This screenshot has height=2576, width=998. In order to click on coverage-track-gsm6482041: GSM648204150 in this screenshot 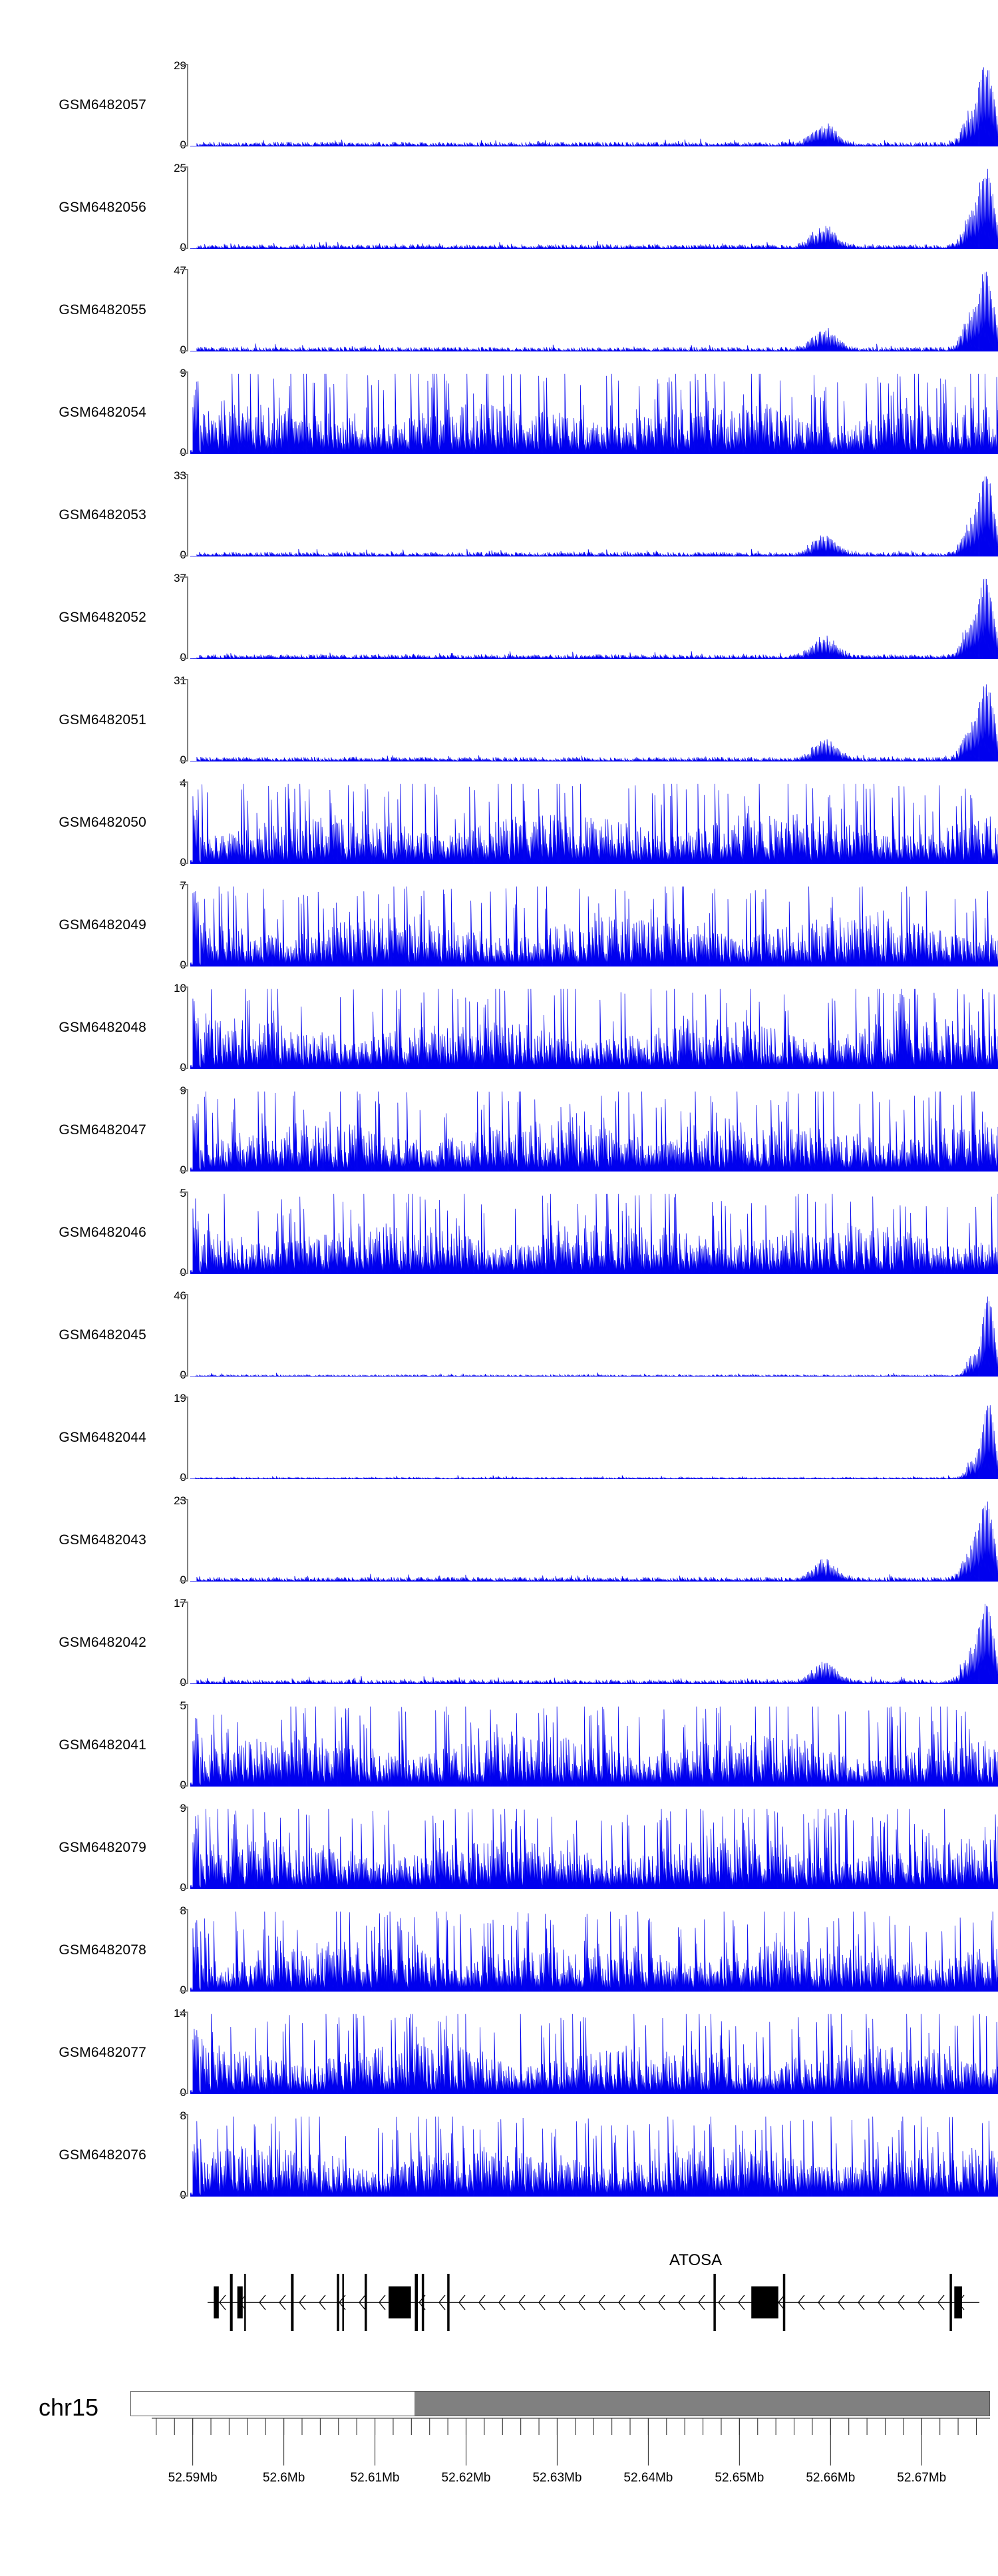, I will do `click(499, 1745)`.